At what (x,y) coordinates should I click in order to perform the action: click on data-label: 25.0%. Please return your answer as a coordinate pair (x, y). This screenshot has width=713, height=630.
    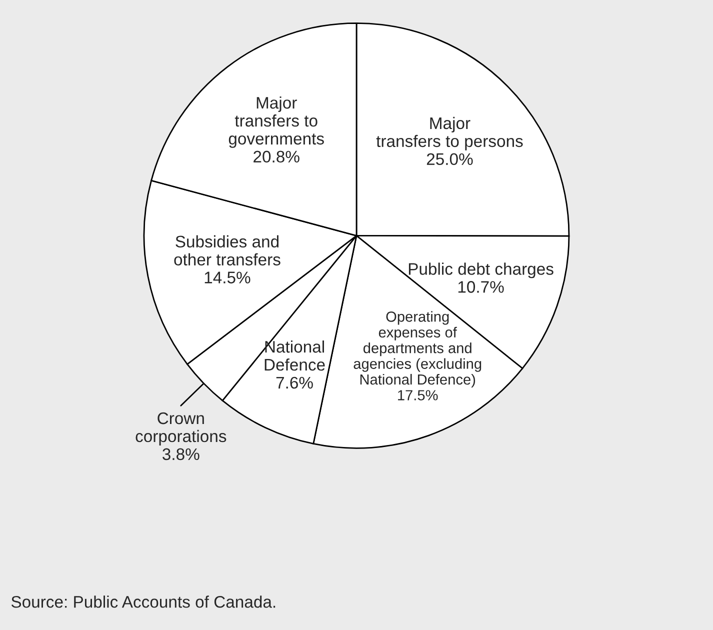
    Looking at the image, I should click on (449, 159).